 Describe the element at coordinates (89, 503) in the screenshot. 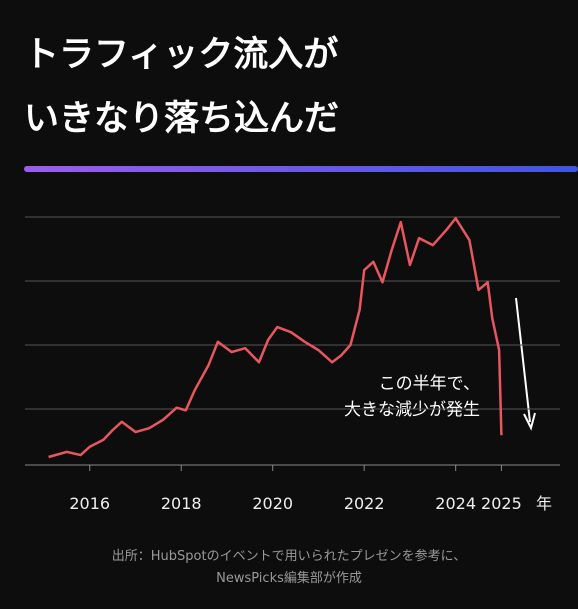

I see `x-tick-label: 2016` at that location.